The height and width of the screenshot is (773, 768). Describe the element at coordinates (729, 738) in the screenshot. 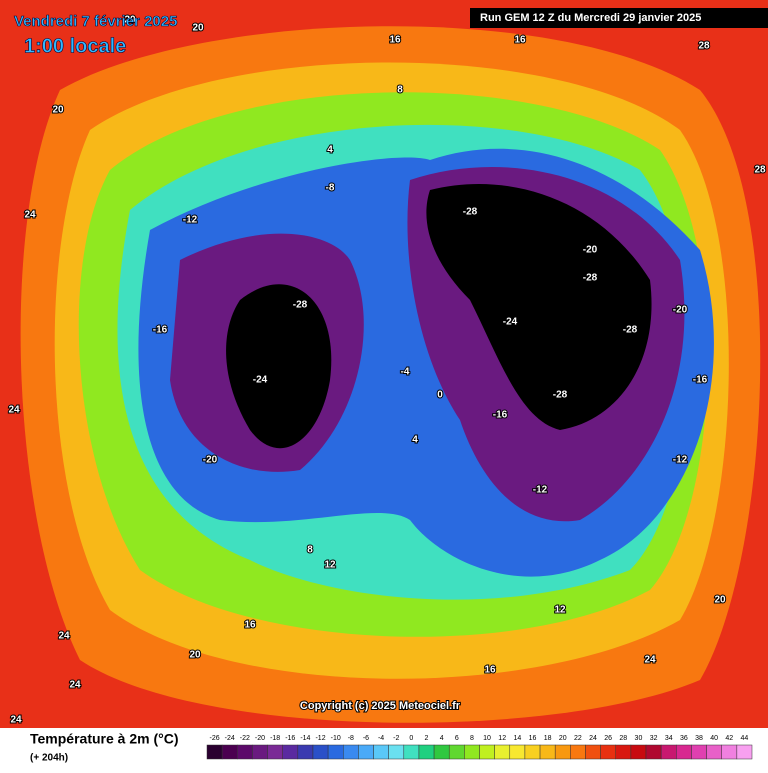

I see `scale-label: 42` at that location.